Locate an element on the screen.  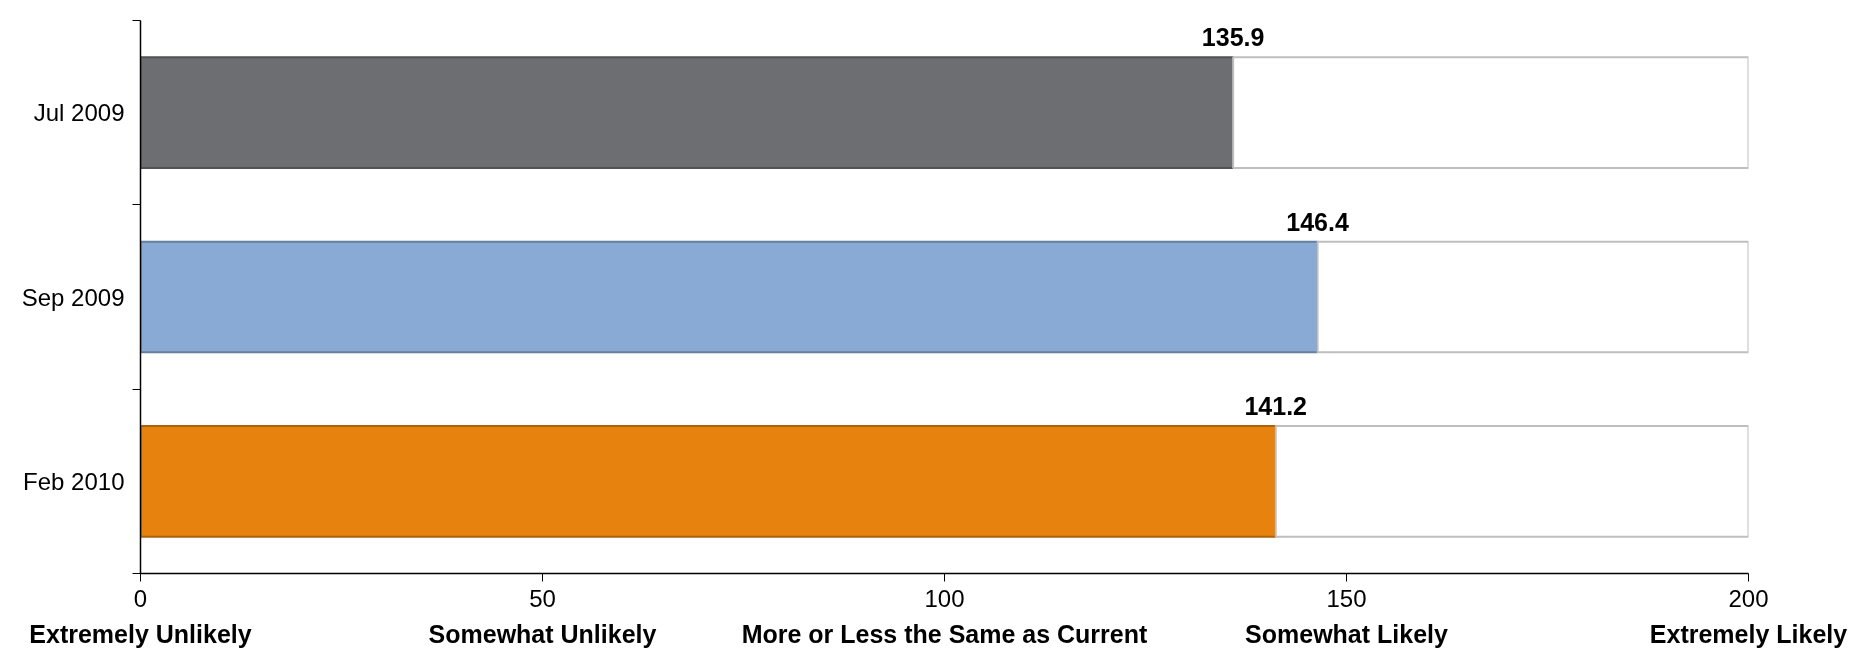
data-label: 146.4 is located at coordinates (1317, 221).